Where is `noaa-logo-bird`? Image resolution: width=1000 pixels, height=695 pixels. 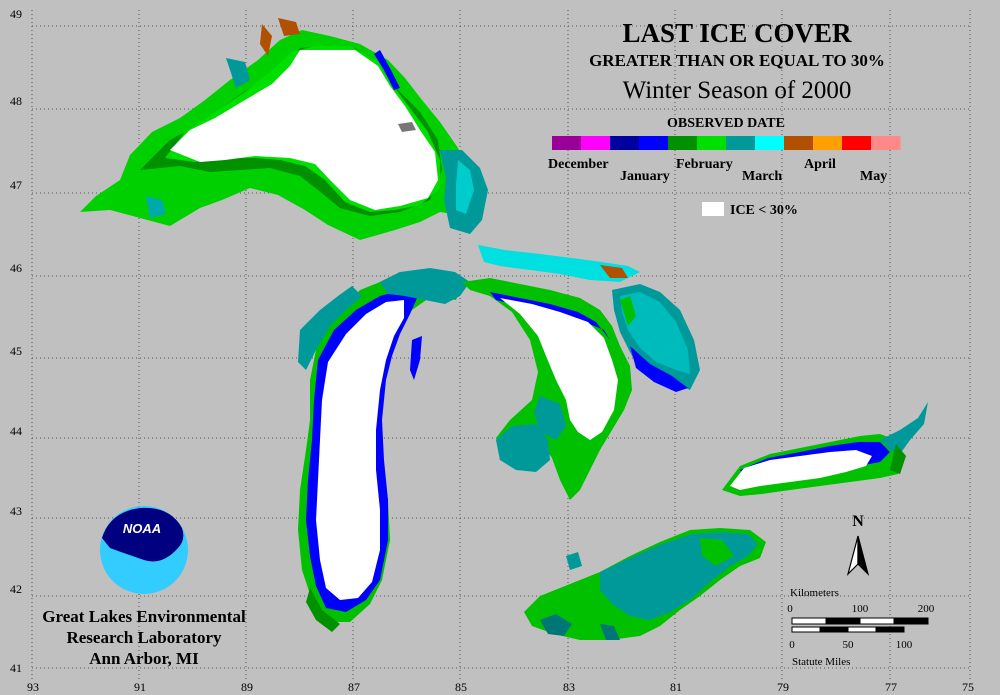
noaa-logo-bird is located at coordinates (143, 534).